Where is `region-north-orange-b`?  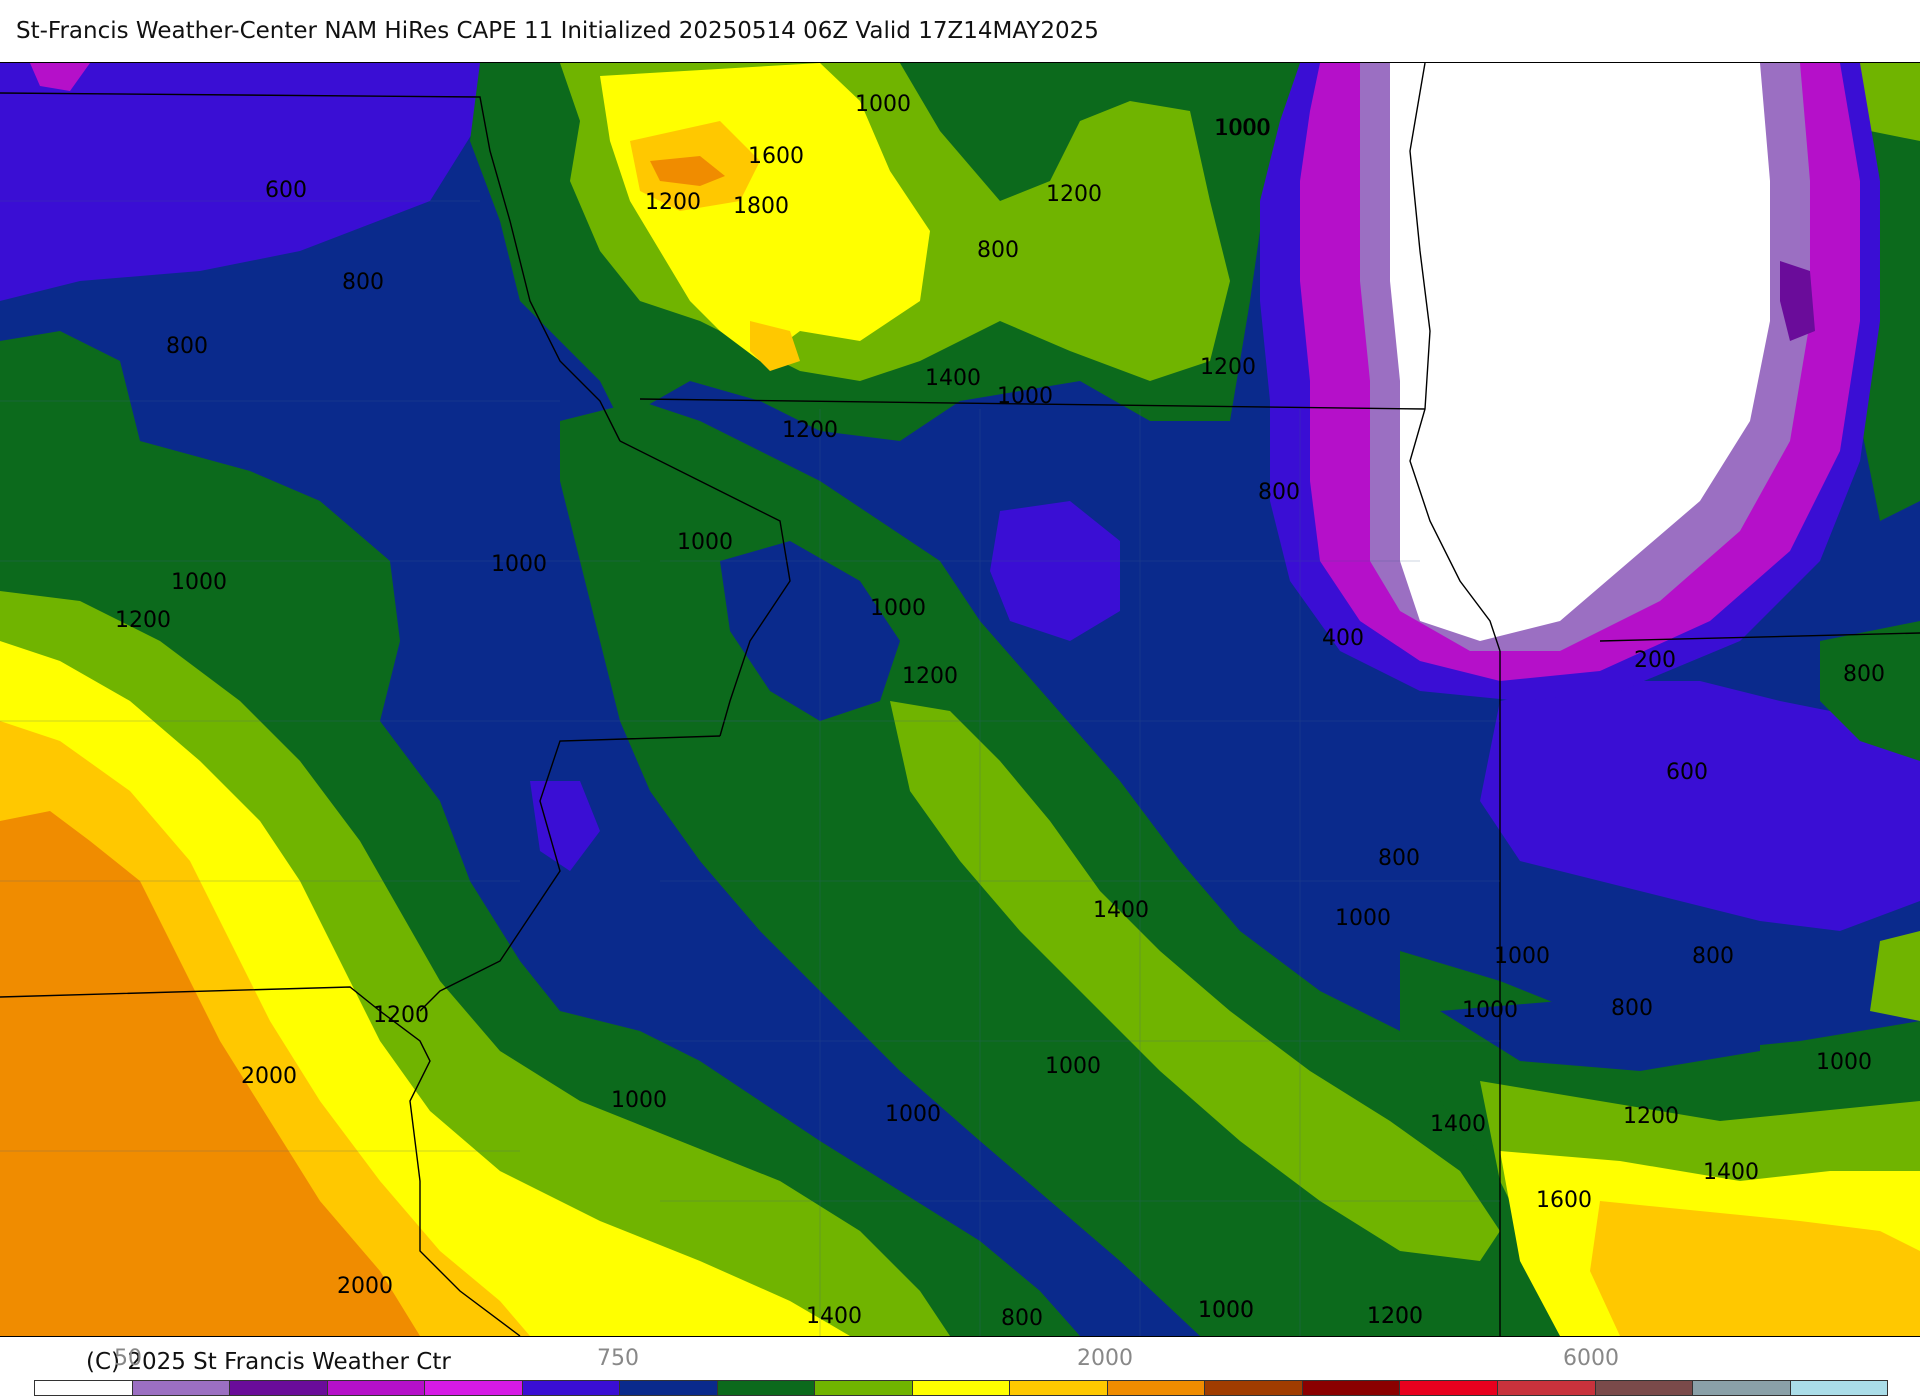 region-north-orange-b is located at coordinates (775, 346).